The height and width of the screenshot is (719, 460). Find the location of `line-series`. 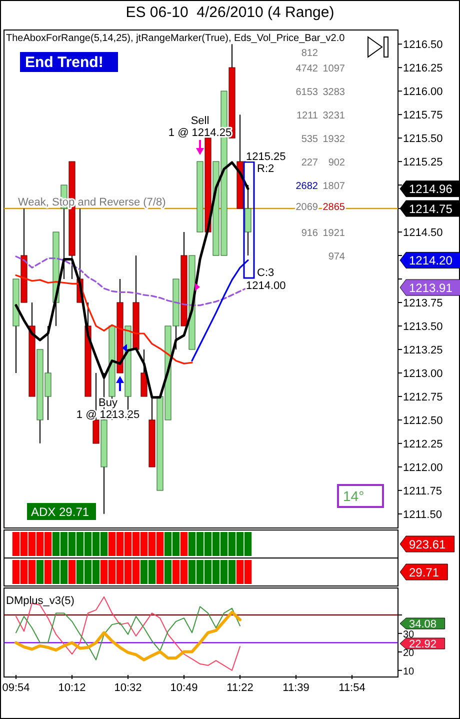

line-series is located at coordinates (104, 319).